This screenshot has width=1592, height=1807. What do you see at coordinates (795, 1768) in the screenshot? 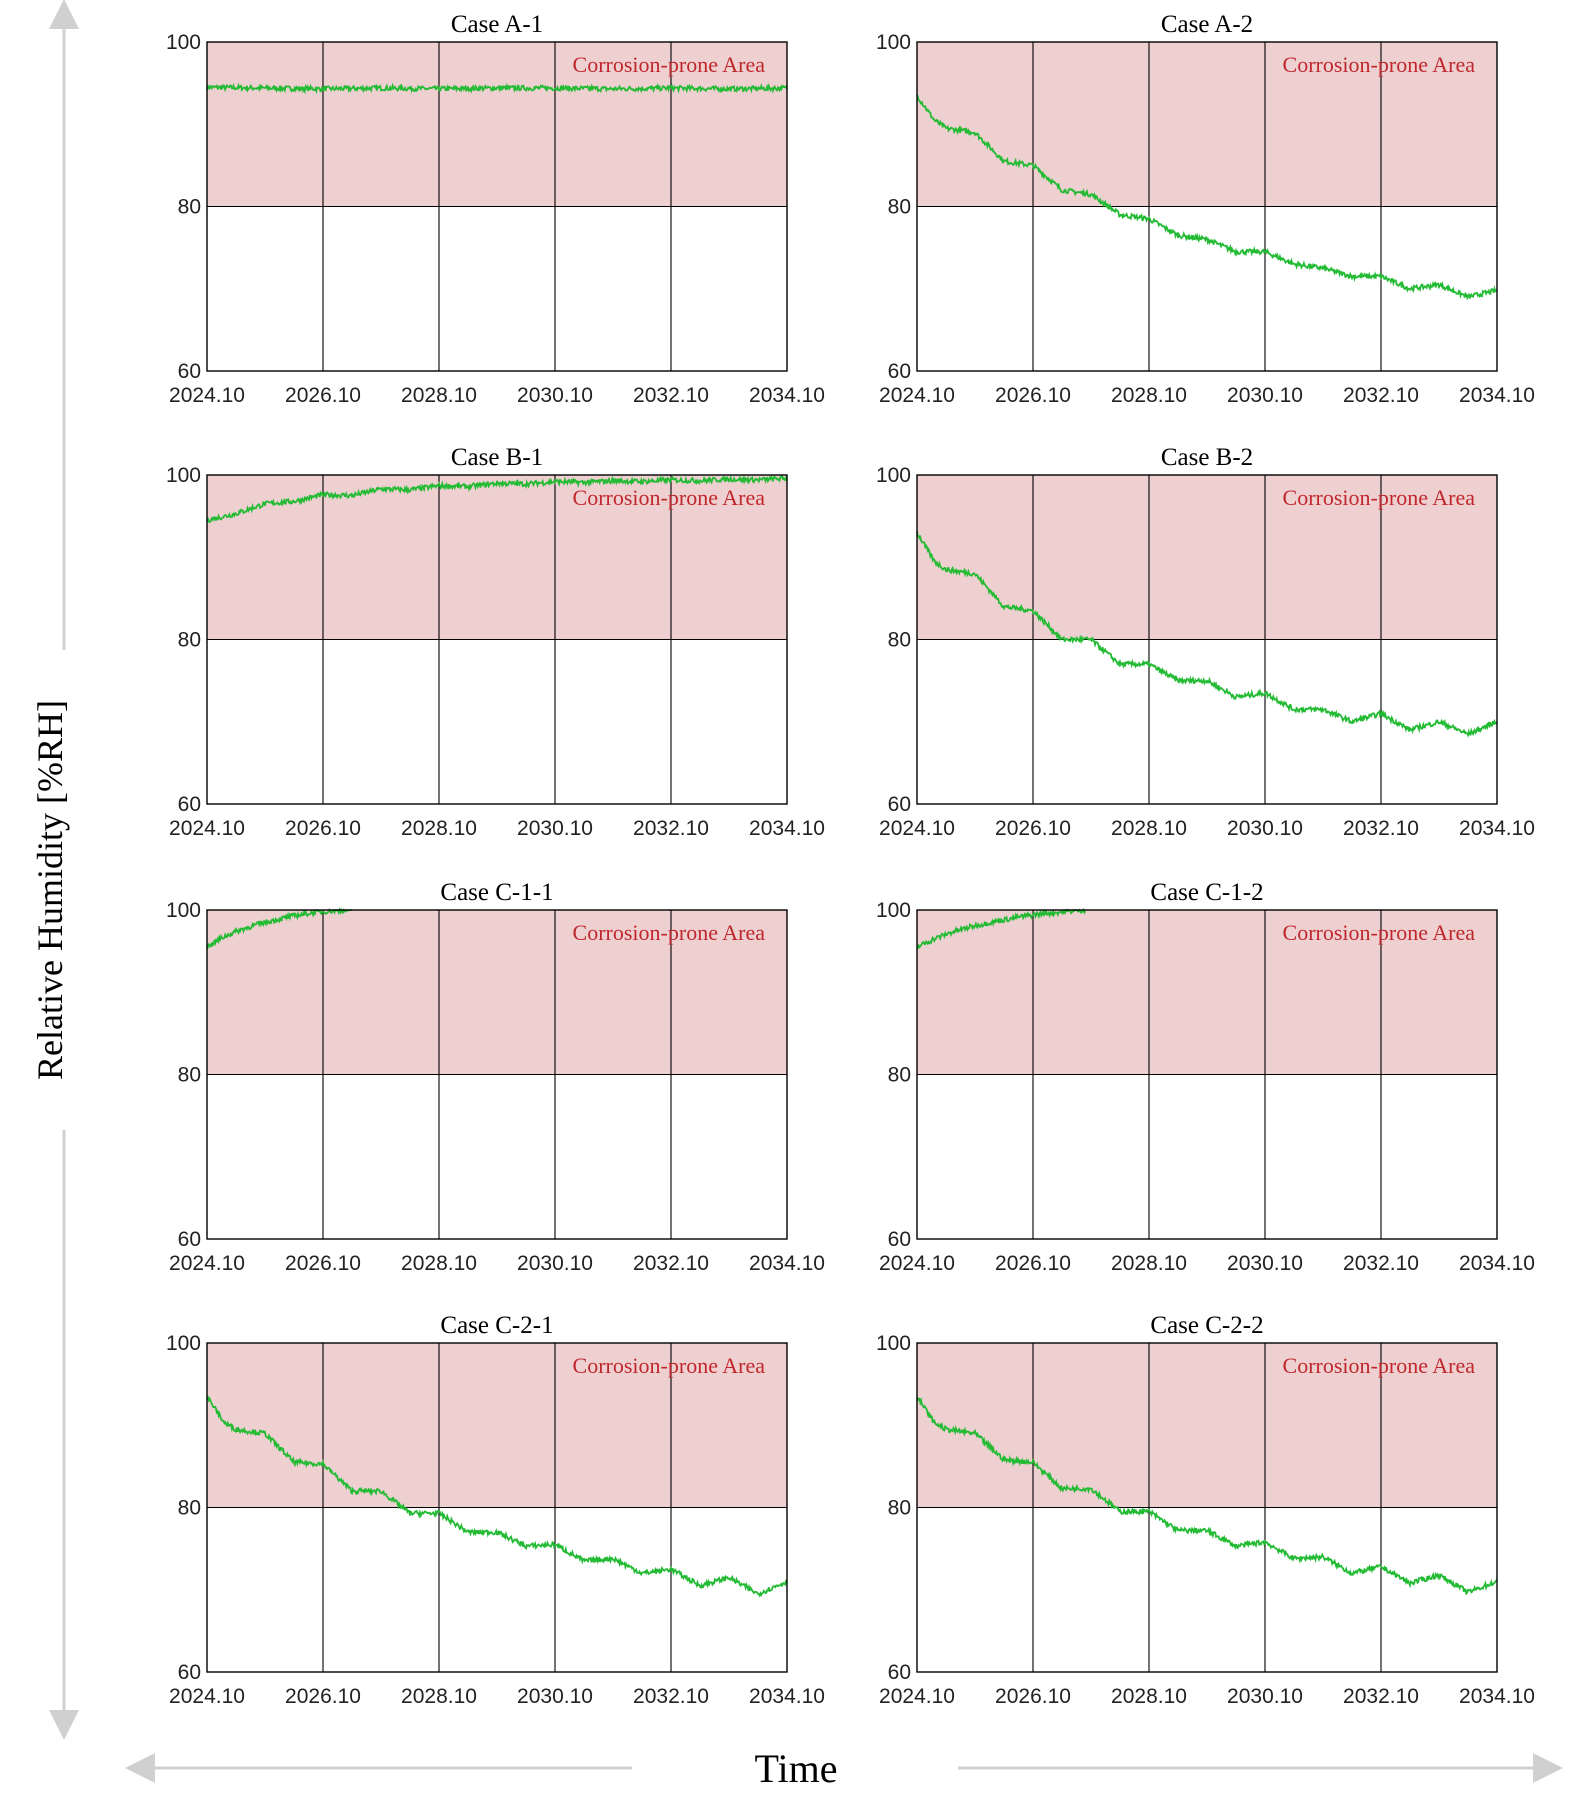
I see `x-axis-label: Time` at bounding box center [795, 1768].